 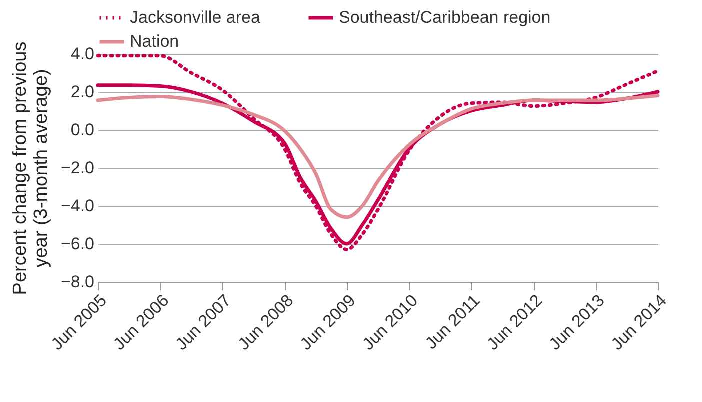 I want to click on y-tick-label: 0.0, so click(x=82, y=130).